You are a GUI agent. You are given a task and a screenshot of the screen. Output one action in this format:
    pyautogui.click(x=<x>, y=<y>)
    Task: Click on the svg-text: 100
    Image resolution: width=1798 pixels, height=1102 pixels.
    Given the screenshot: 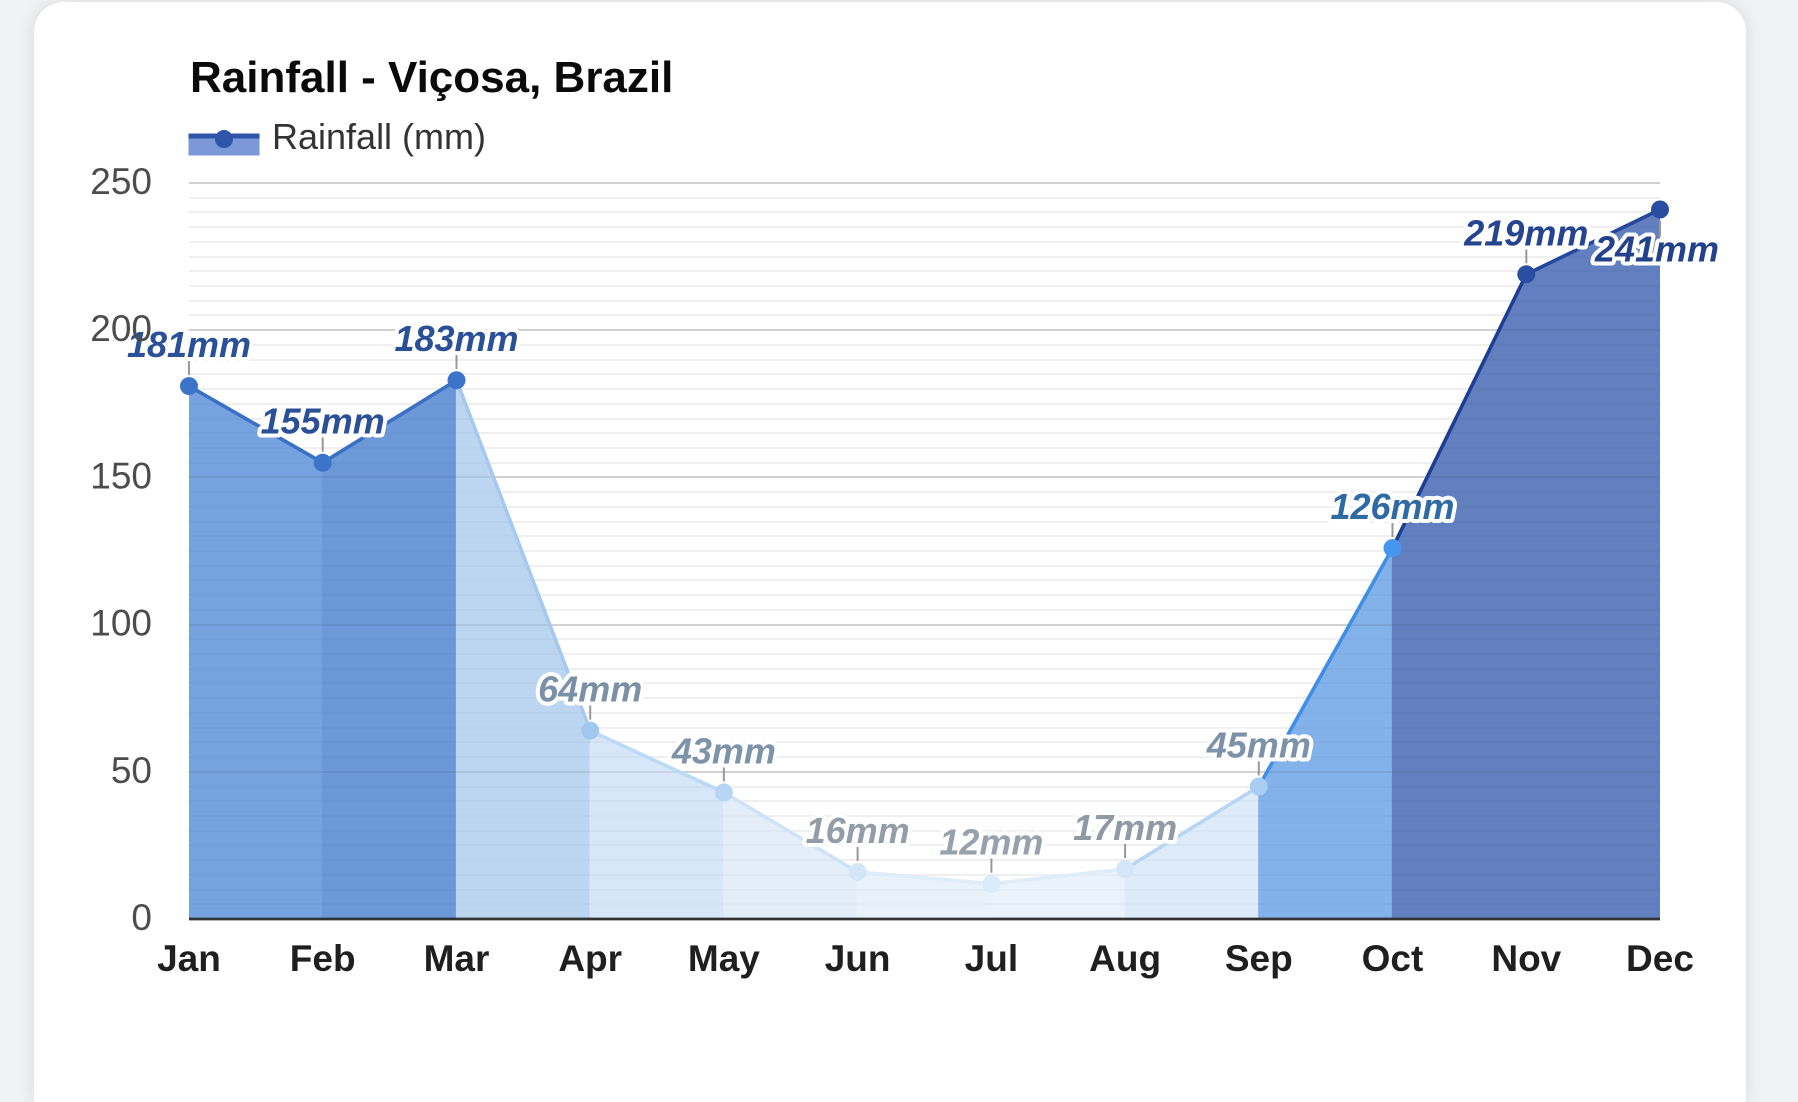 What is the action you would take?
    pyautogui.click(x=121, y=623)
    